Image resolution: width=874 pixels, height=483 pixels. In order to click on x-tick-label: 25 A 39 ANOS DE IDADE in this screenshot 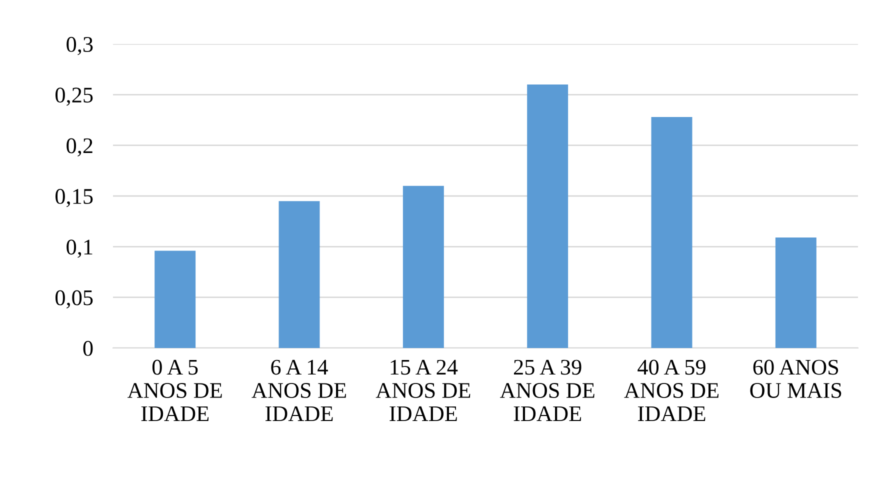, I will do `click(547, 391)`.